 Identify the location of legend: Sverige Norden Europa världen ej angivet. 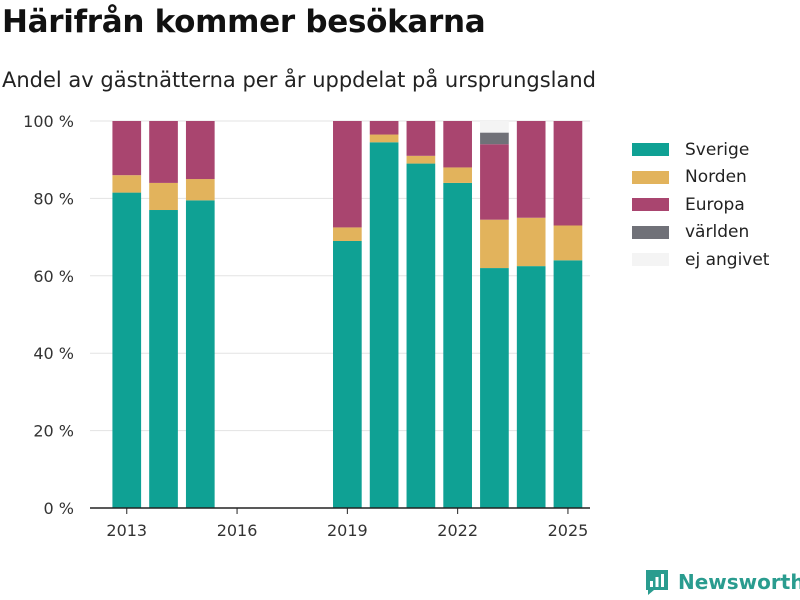
(700, 205).